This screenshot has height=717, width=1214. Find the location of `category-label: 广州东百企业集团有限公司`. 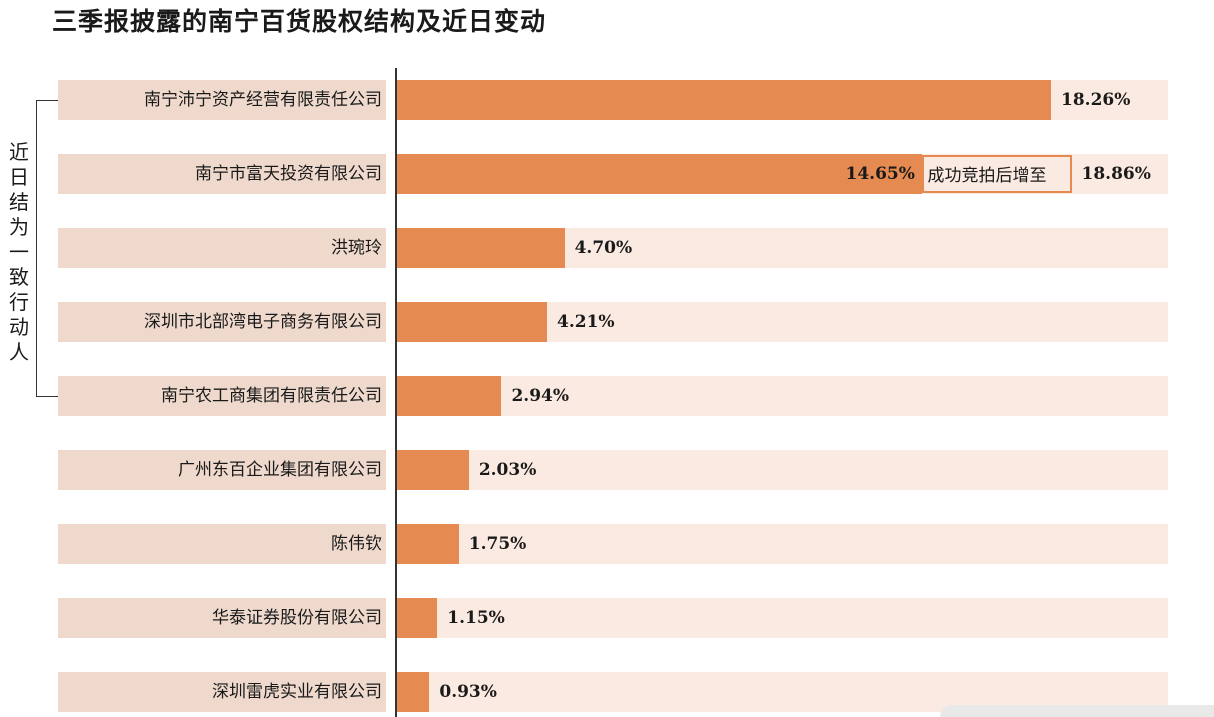

category-label: 广州东百企业集团有限公司 is located at coordinates (222, 470).